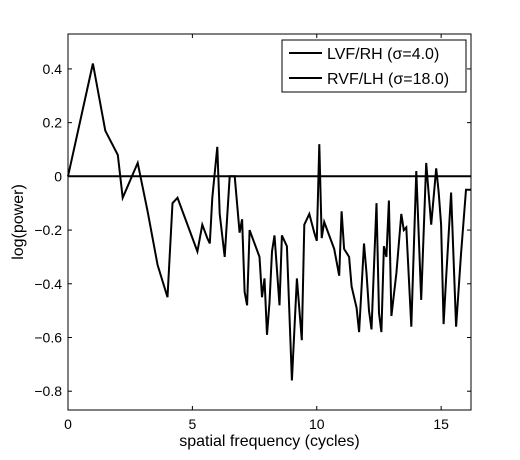 The image size is (520, 460). Describe the element at coordinates (48, 284) in the screenshot. I see `y-tick-label: −0.4` at that location.